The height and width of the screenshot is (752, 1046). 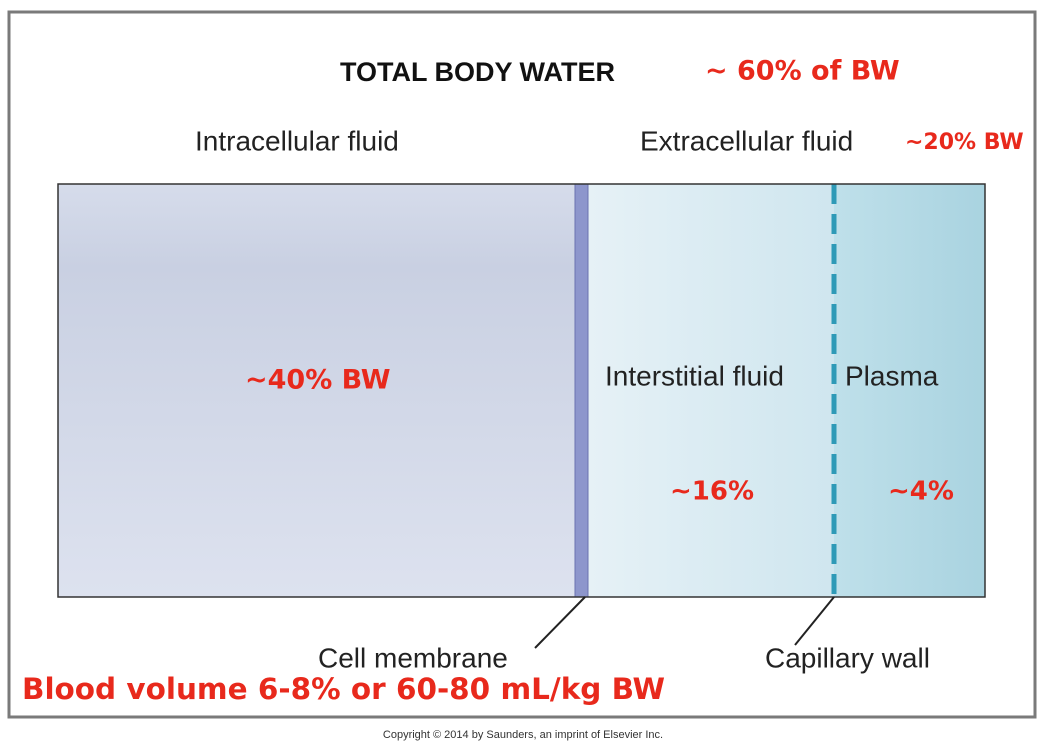 I want to click on extracellular-note: ~20% BW, so click(x=964, y=142).